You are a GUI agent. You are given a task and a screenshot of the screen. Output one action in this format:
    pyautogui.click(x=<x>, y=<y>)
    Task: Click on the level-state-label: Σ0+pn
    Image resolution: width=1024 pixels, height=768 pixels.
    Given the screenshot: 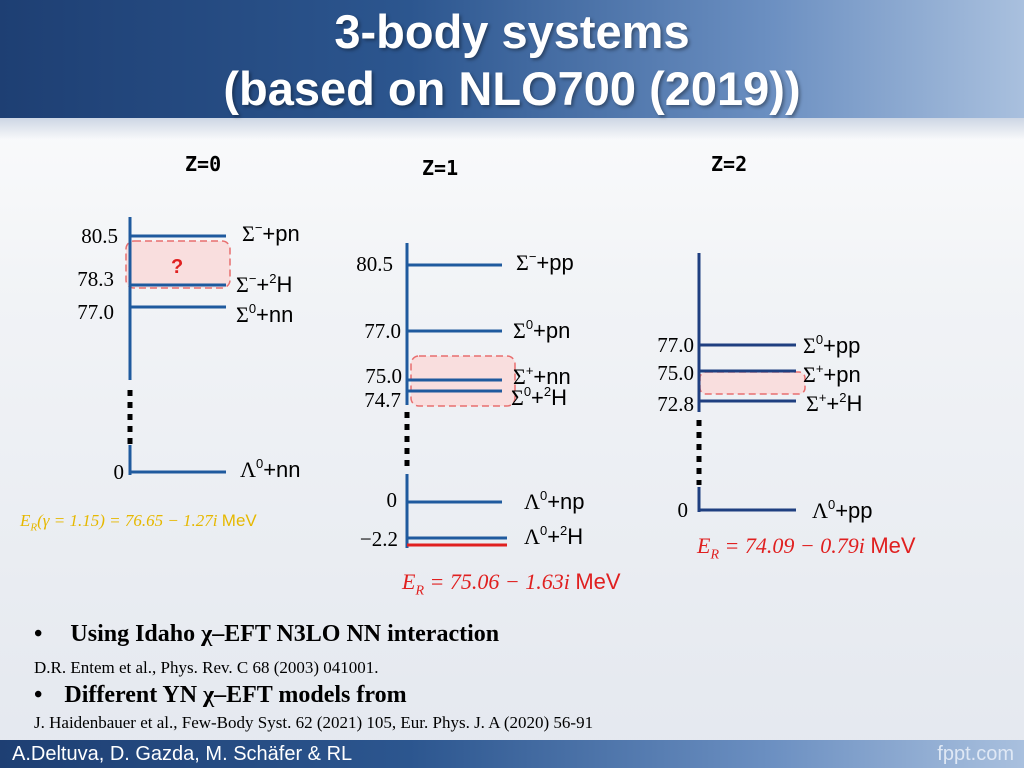 What is the action you would take?
    pyautogui.click(x=541, y=330)
    